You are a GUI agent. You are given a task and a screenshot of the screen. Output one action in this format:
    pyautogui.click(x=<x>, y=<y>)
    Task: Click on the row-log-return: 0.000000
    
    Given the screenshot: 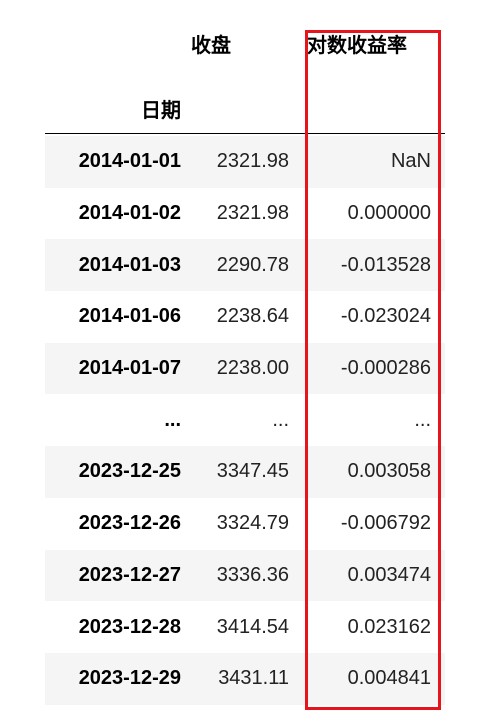 What is the action you would take?
    pyautogui.click(x=389, y=213)
    